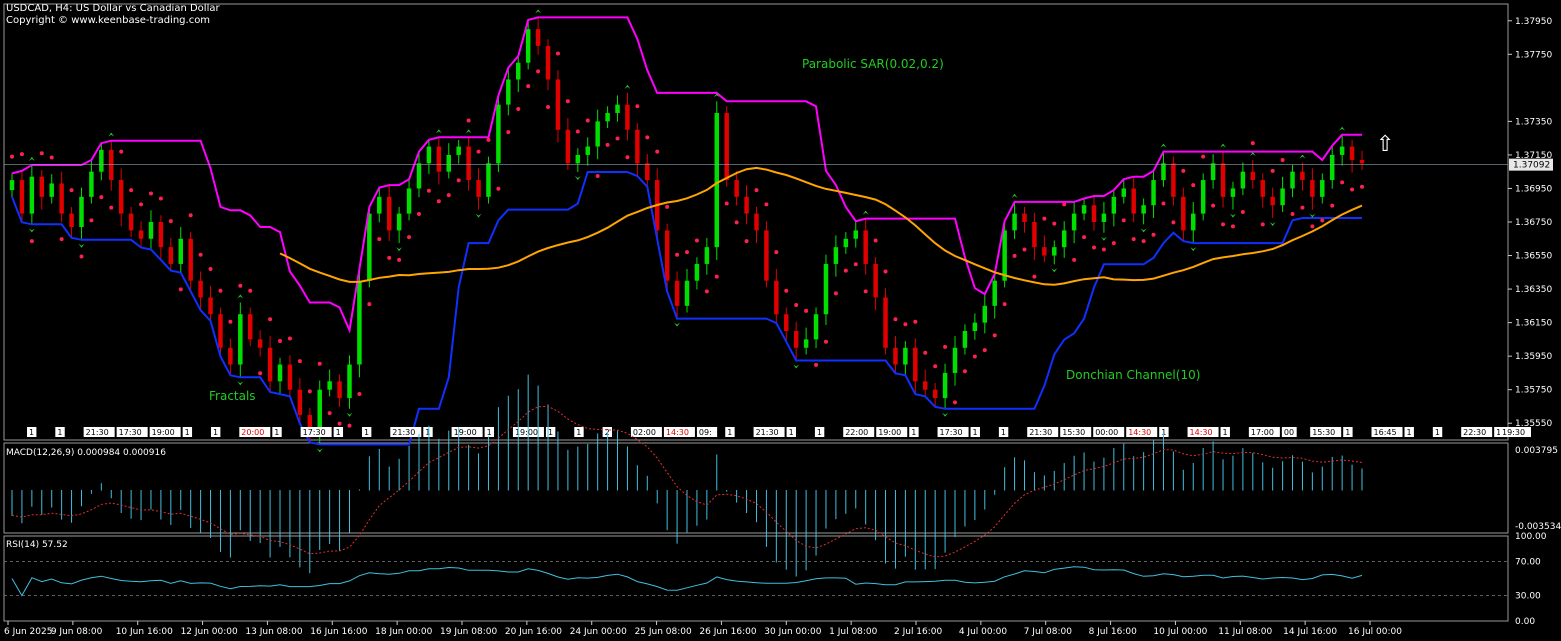 The height and width of the screenshot is (641, 1561). I want to click on price-y-tick-label: 1.36350, so click(1533, 290).